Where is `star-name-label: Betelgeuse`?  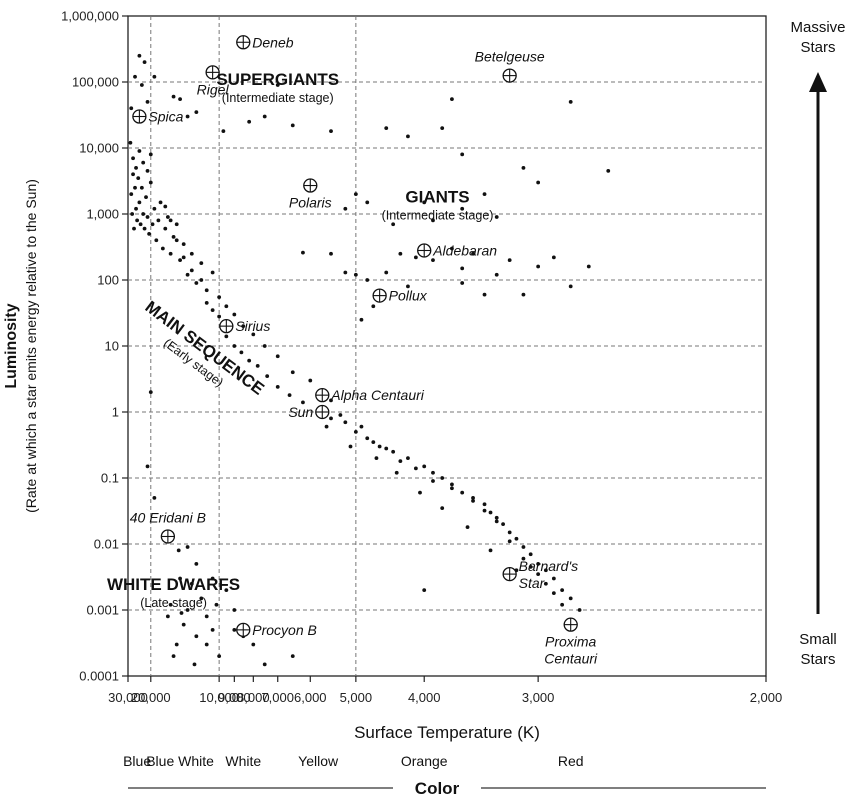
star-name-label: Betelgeuse is located at coordinates (510, 57).